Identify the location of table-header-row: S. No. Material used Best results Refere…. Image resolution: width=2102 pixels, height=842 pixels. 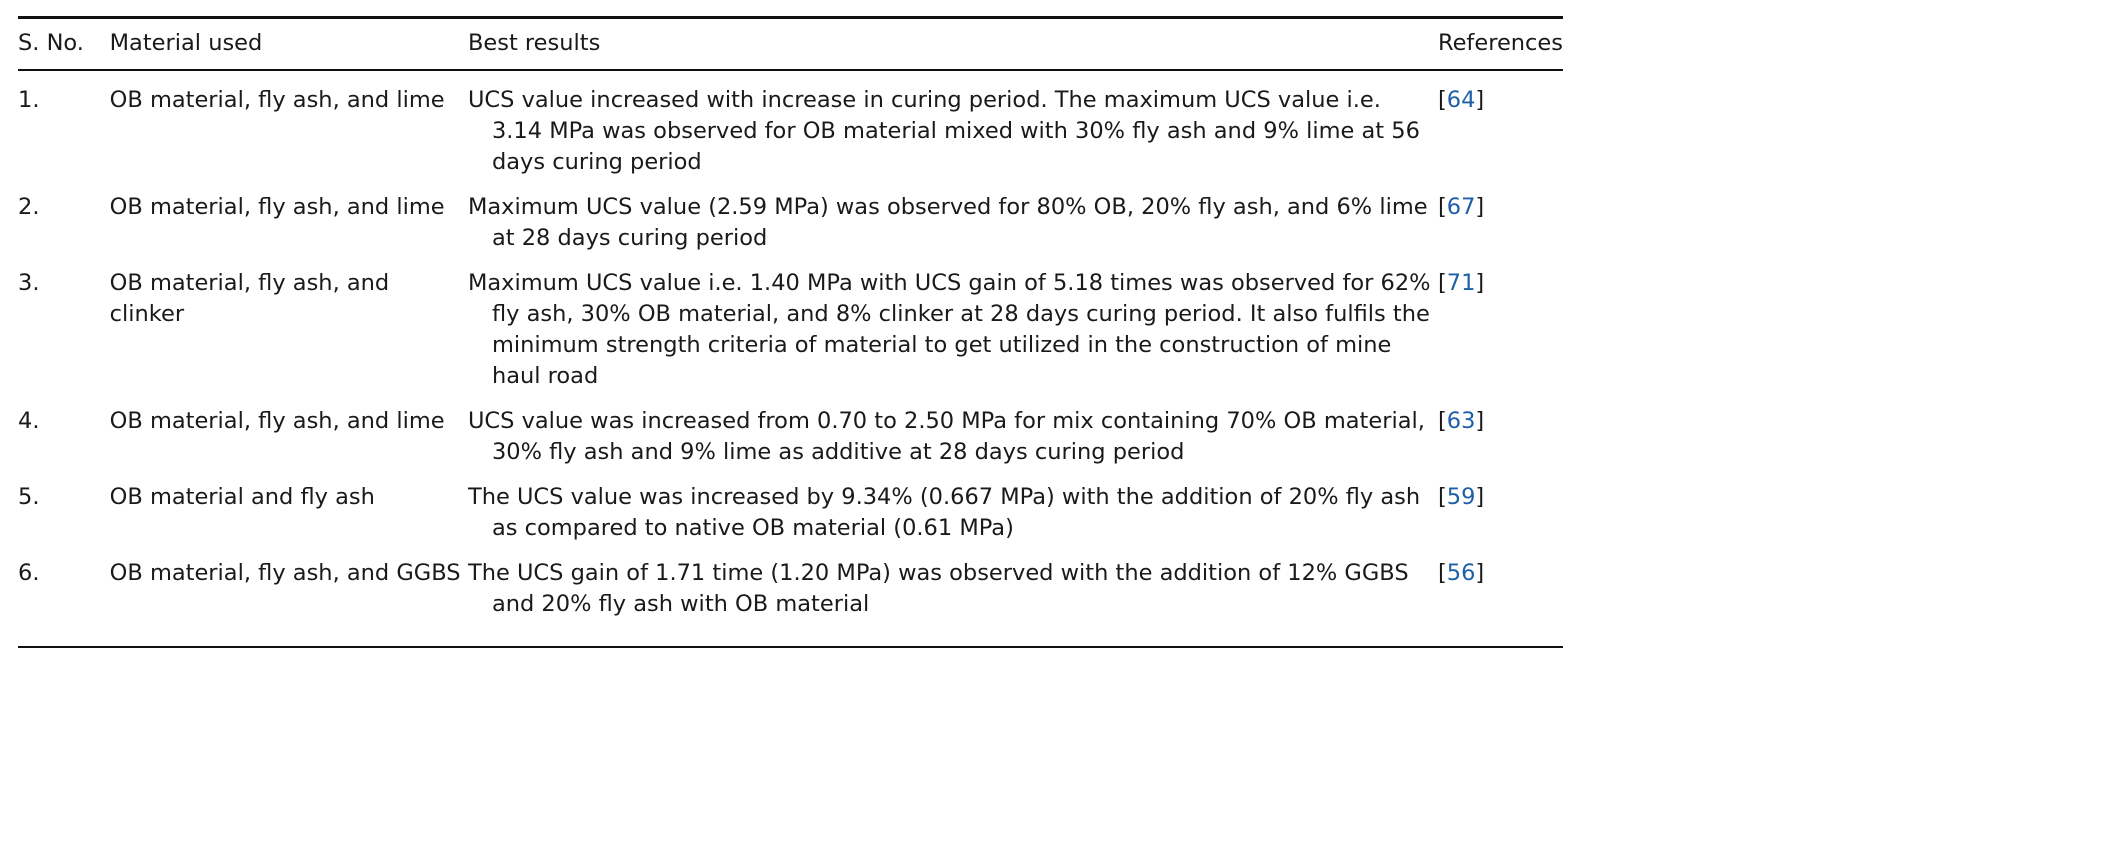
(790, 43).